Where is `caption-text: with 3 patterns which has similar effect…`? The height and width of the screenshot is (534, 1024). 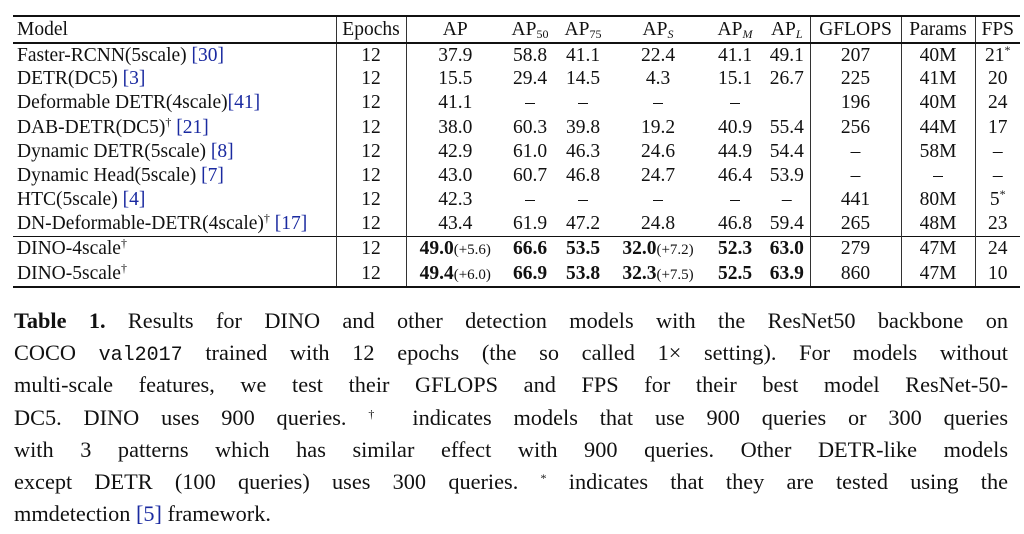 caption-text: with 3 patterns which has similar effect… is located at coordinates (511, 449).